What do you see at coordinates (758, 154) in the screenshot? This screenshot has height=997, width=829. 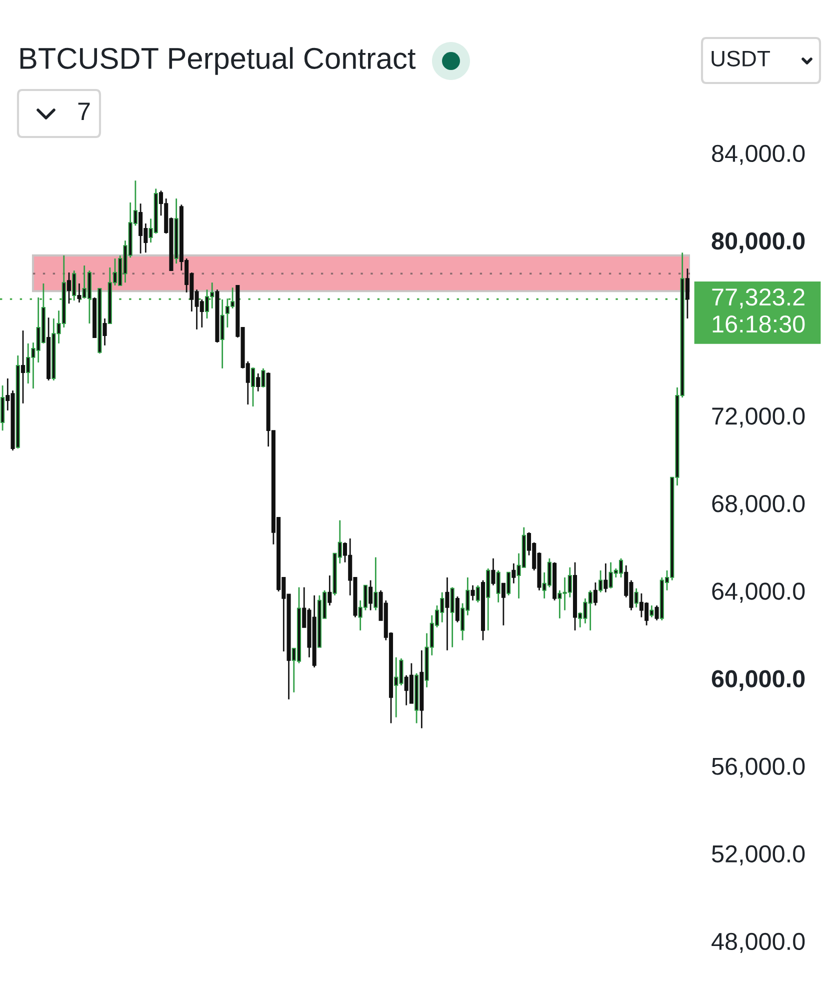 I see `y-tick-label: 84,000.0` at bounding box center [758, 154].